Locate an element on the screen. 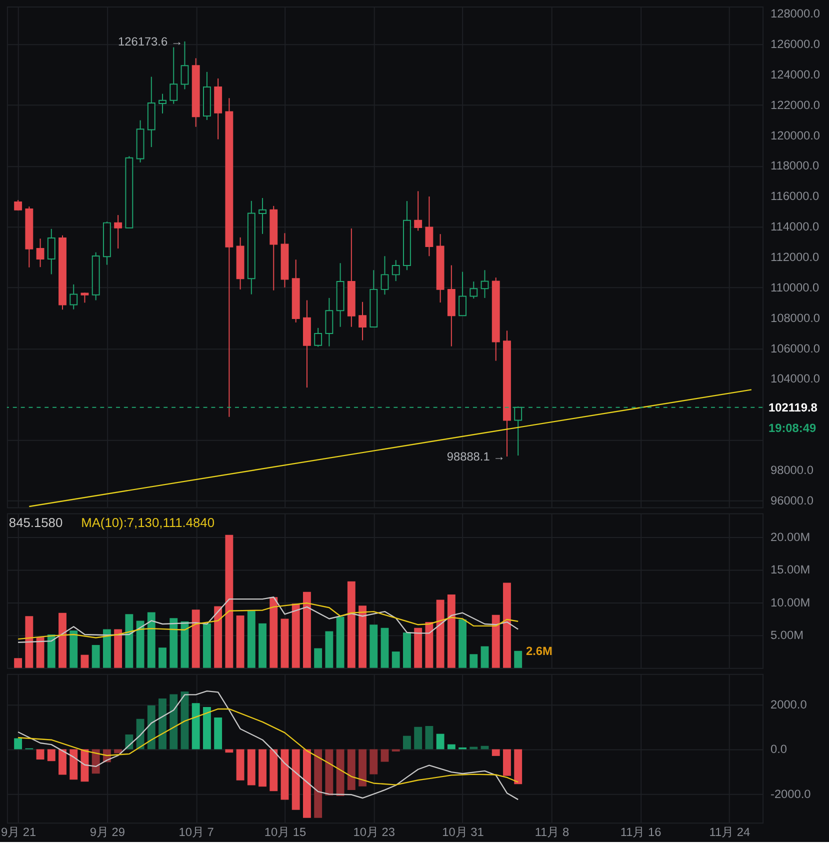 The height and width of the screenshot is (852, 829). y-tick-label: 106000.0 is located at coordinates (795, 348).